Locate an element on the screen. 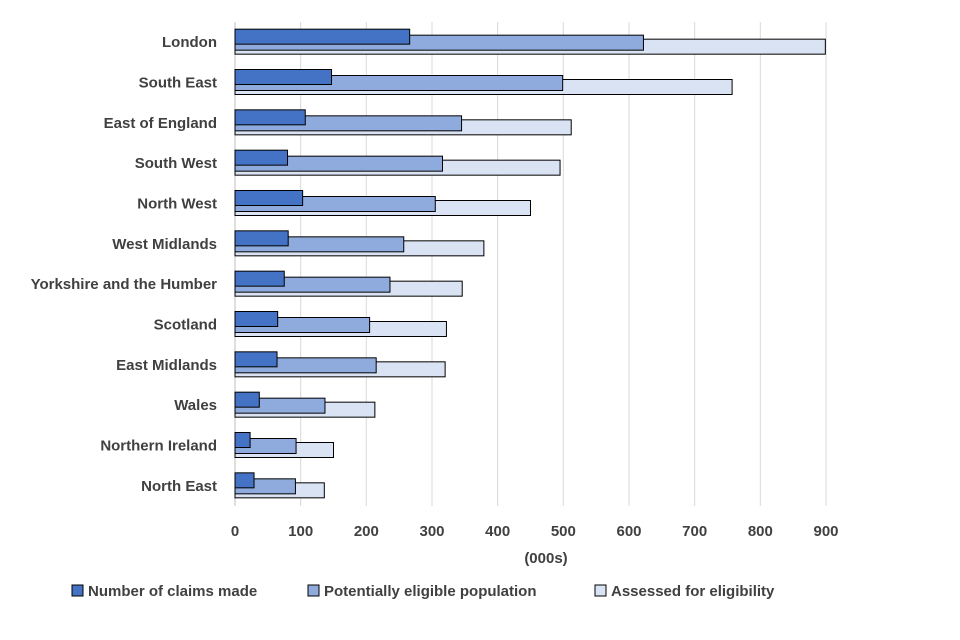 The width and height of the screenshot is (960, 640). category-label: South West is located at coordinates (176, 163).